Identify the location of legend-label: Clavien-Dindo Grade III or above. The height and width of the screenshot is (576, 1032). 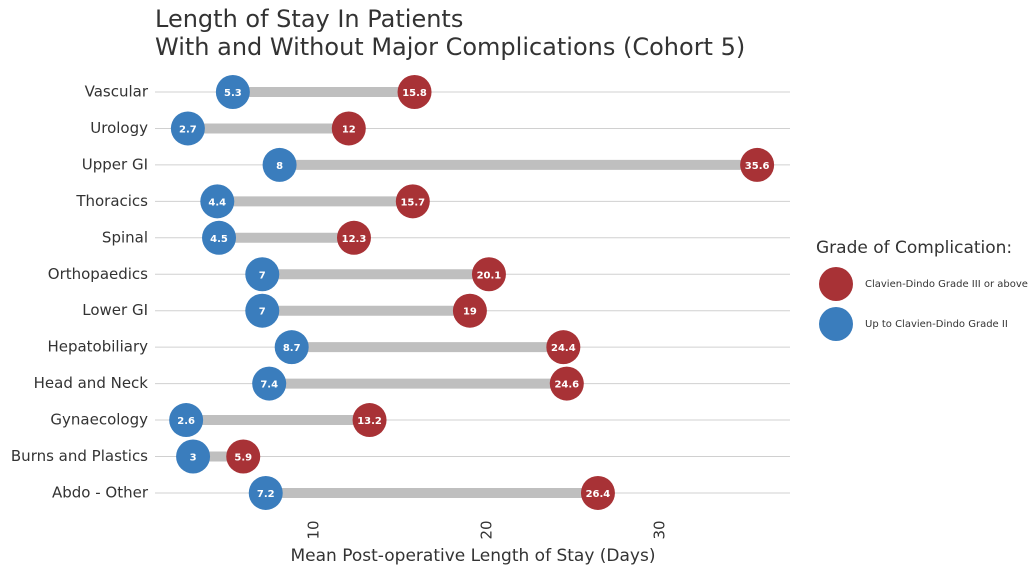
(946, 284).